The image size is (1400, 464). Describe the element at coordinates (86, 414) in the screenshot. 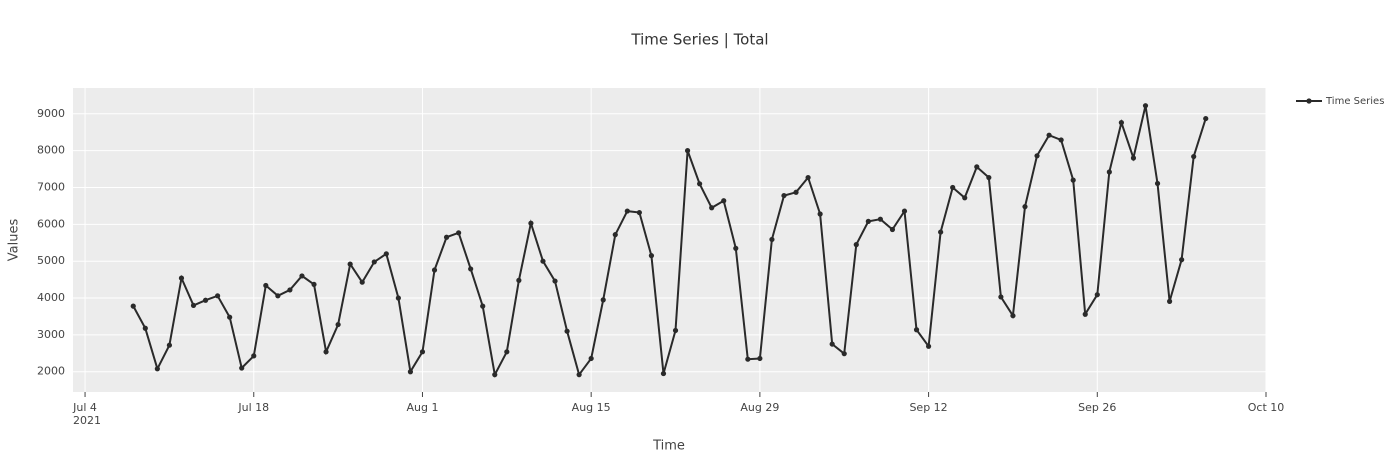

I see `x-tick-label: Jul 4 2021` at that location.